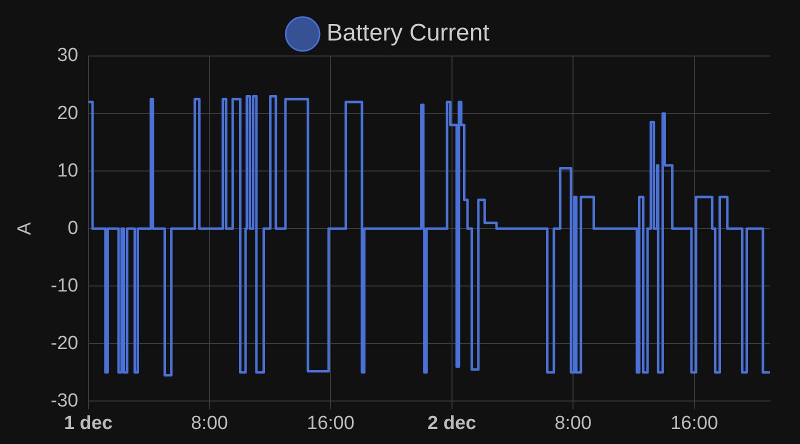 The width and height of the screenshot is (800, 444). What do you see at coordinates (25, 228) in the screenshot?
I see `y-axis-title: A` at bounding box center [25, 228].